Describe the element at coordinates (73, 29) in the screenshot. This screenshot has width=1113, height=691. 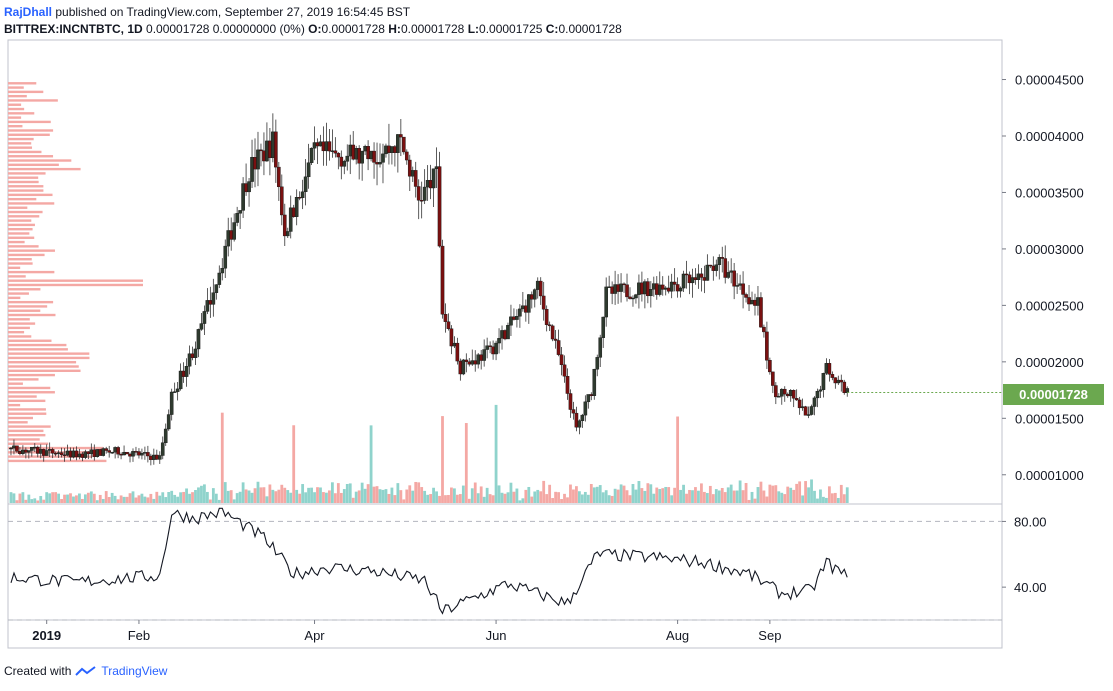
I see `symbol-label: BITTREX:INCNTBTC, 1D` at that location.